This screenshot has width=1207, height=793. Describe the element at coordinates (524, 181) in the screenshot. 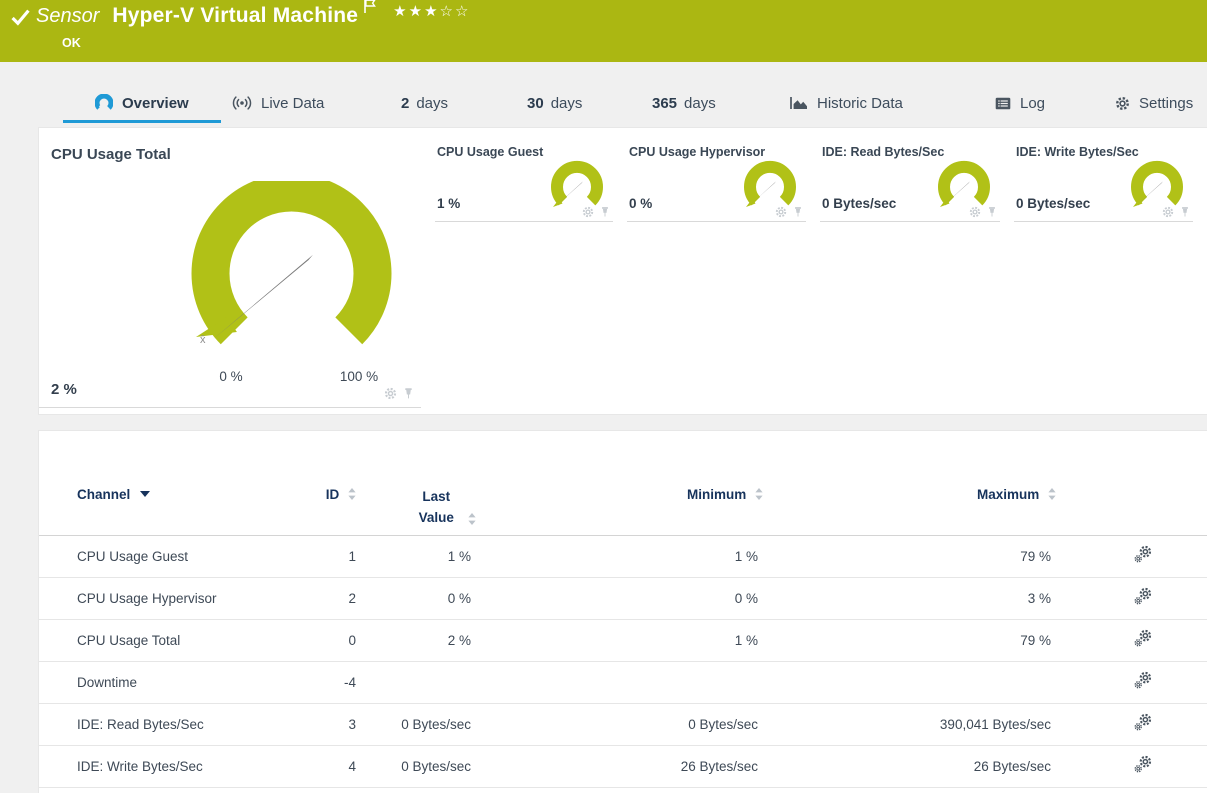

I see `gauge-tile-cpu-usage-guest: CPU Usage Guest 1 %` at that location.